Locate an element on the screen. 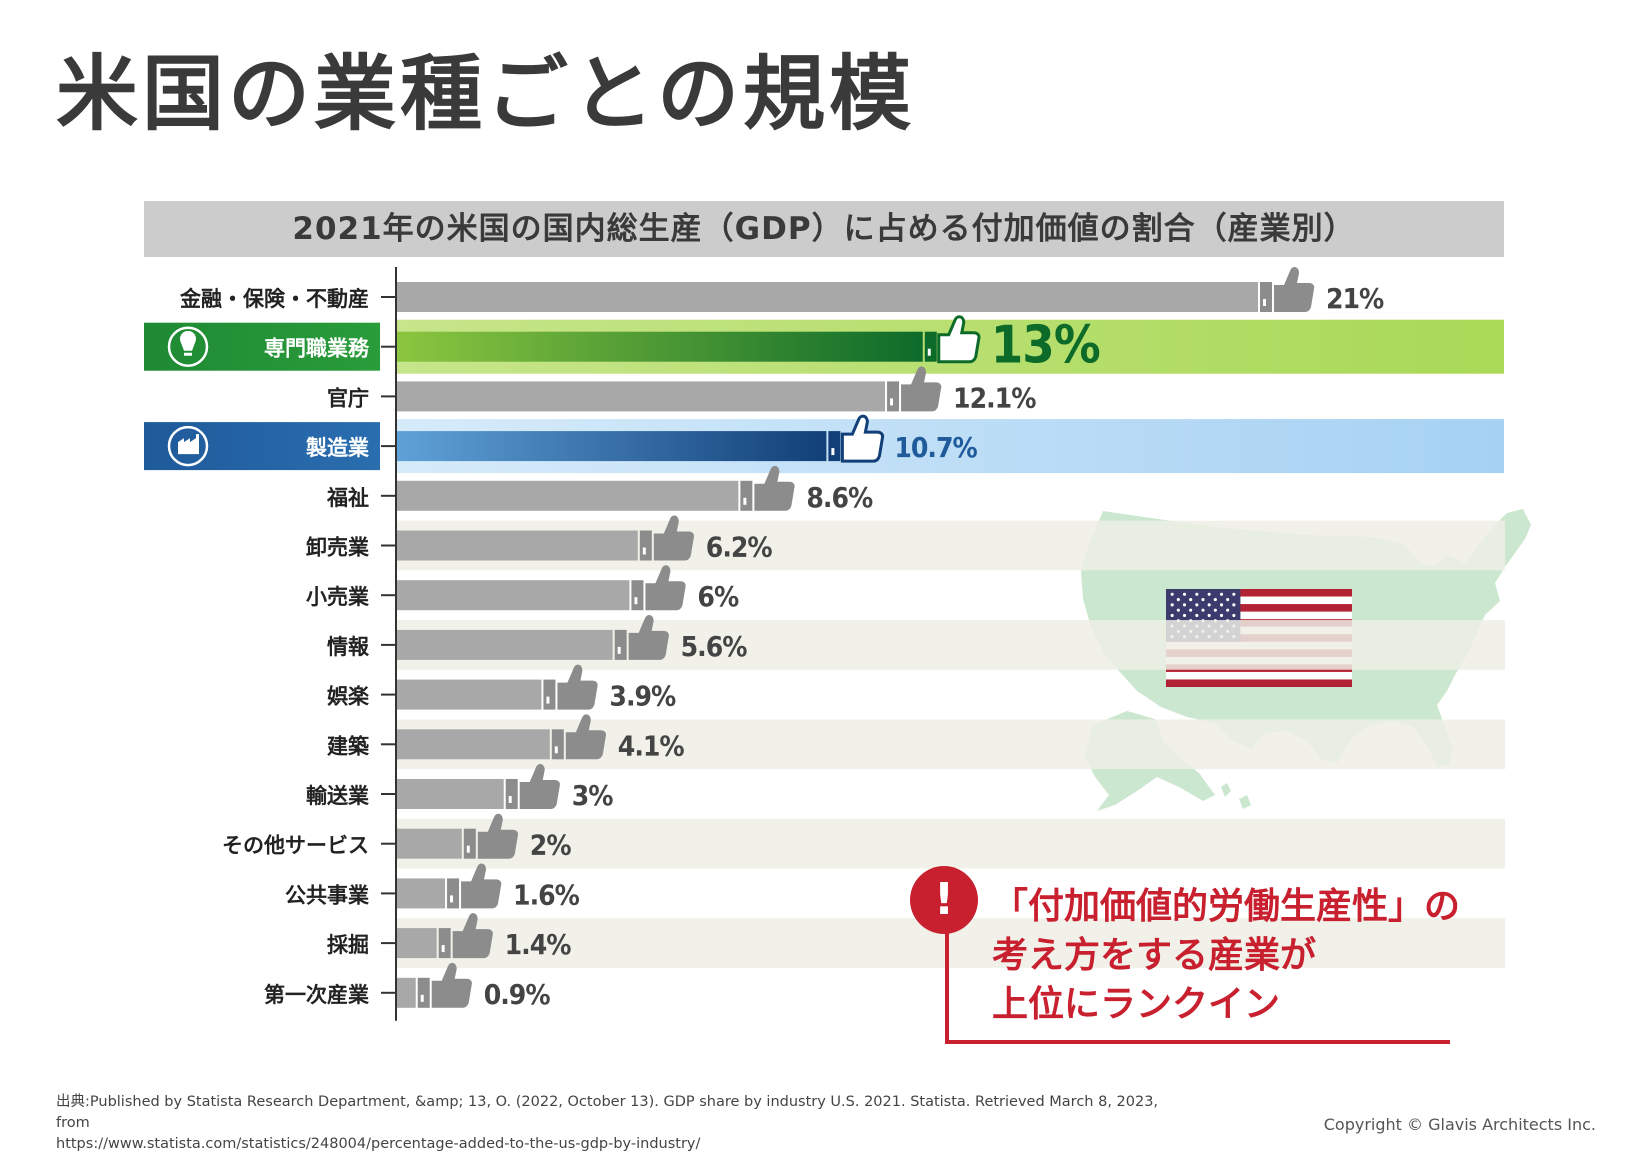  chart-title-bar: 2021年の米国の国内総生産（GDP）に占める付加価値の割合（産業別） is located at coordinates (824, 229).